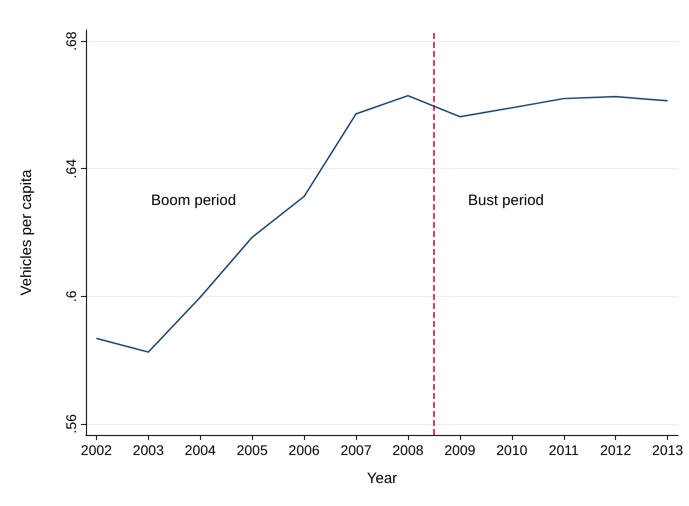 The height and width of the screenshot is (506, 689). I want to click on y-tick-label: .6, so click(71, 296).